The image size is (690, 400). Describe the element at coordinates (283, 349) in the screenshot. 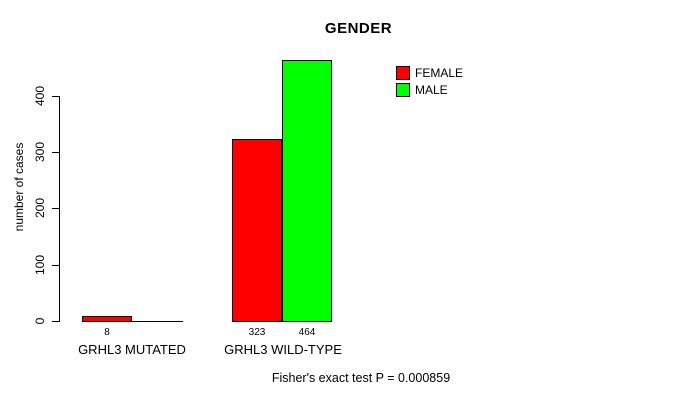

I see `x-category-label-wildtype: GRHL3 WILD-TYPE` at that location.